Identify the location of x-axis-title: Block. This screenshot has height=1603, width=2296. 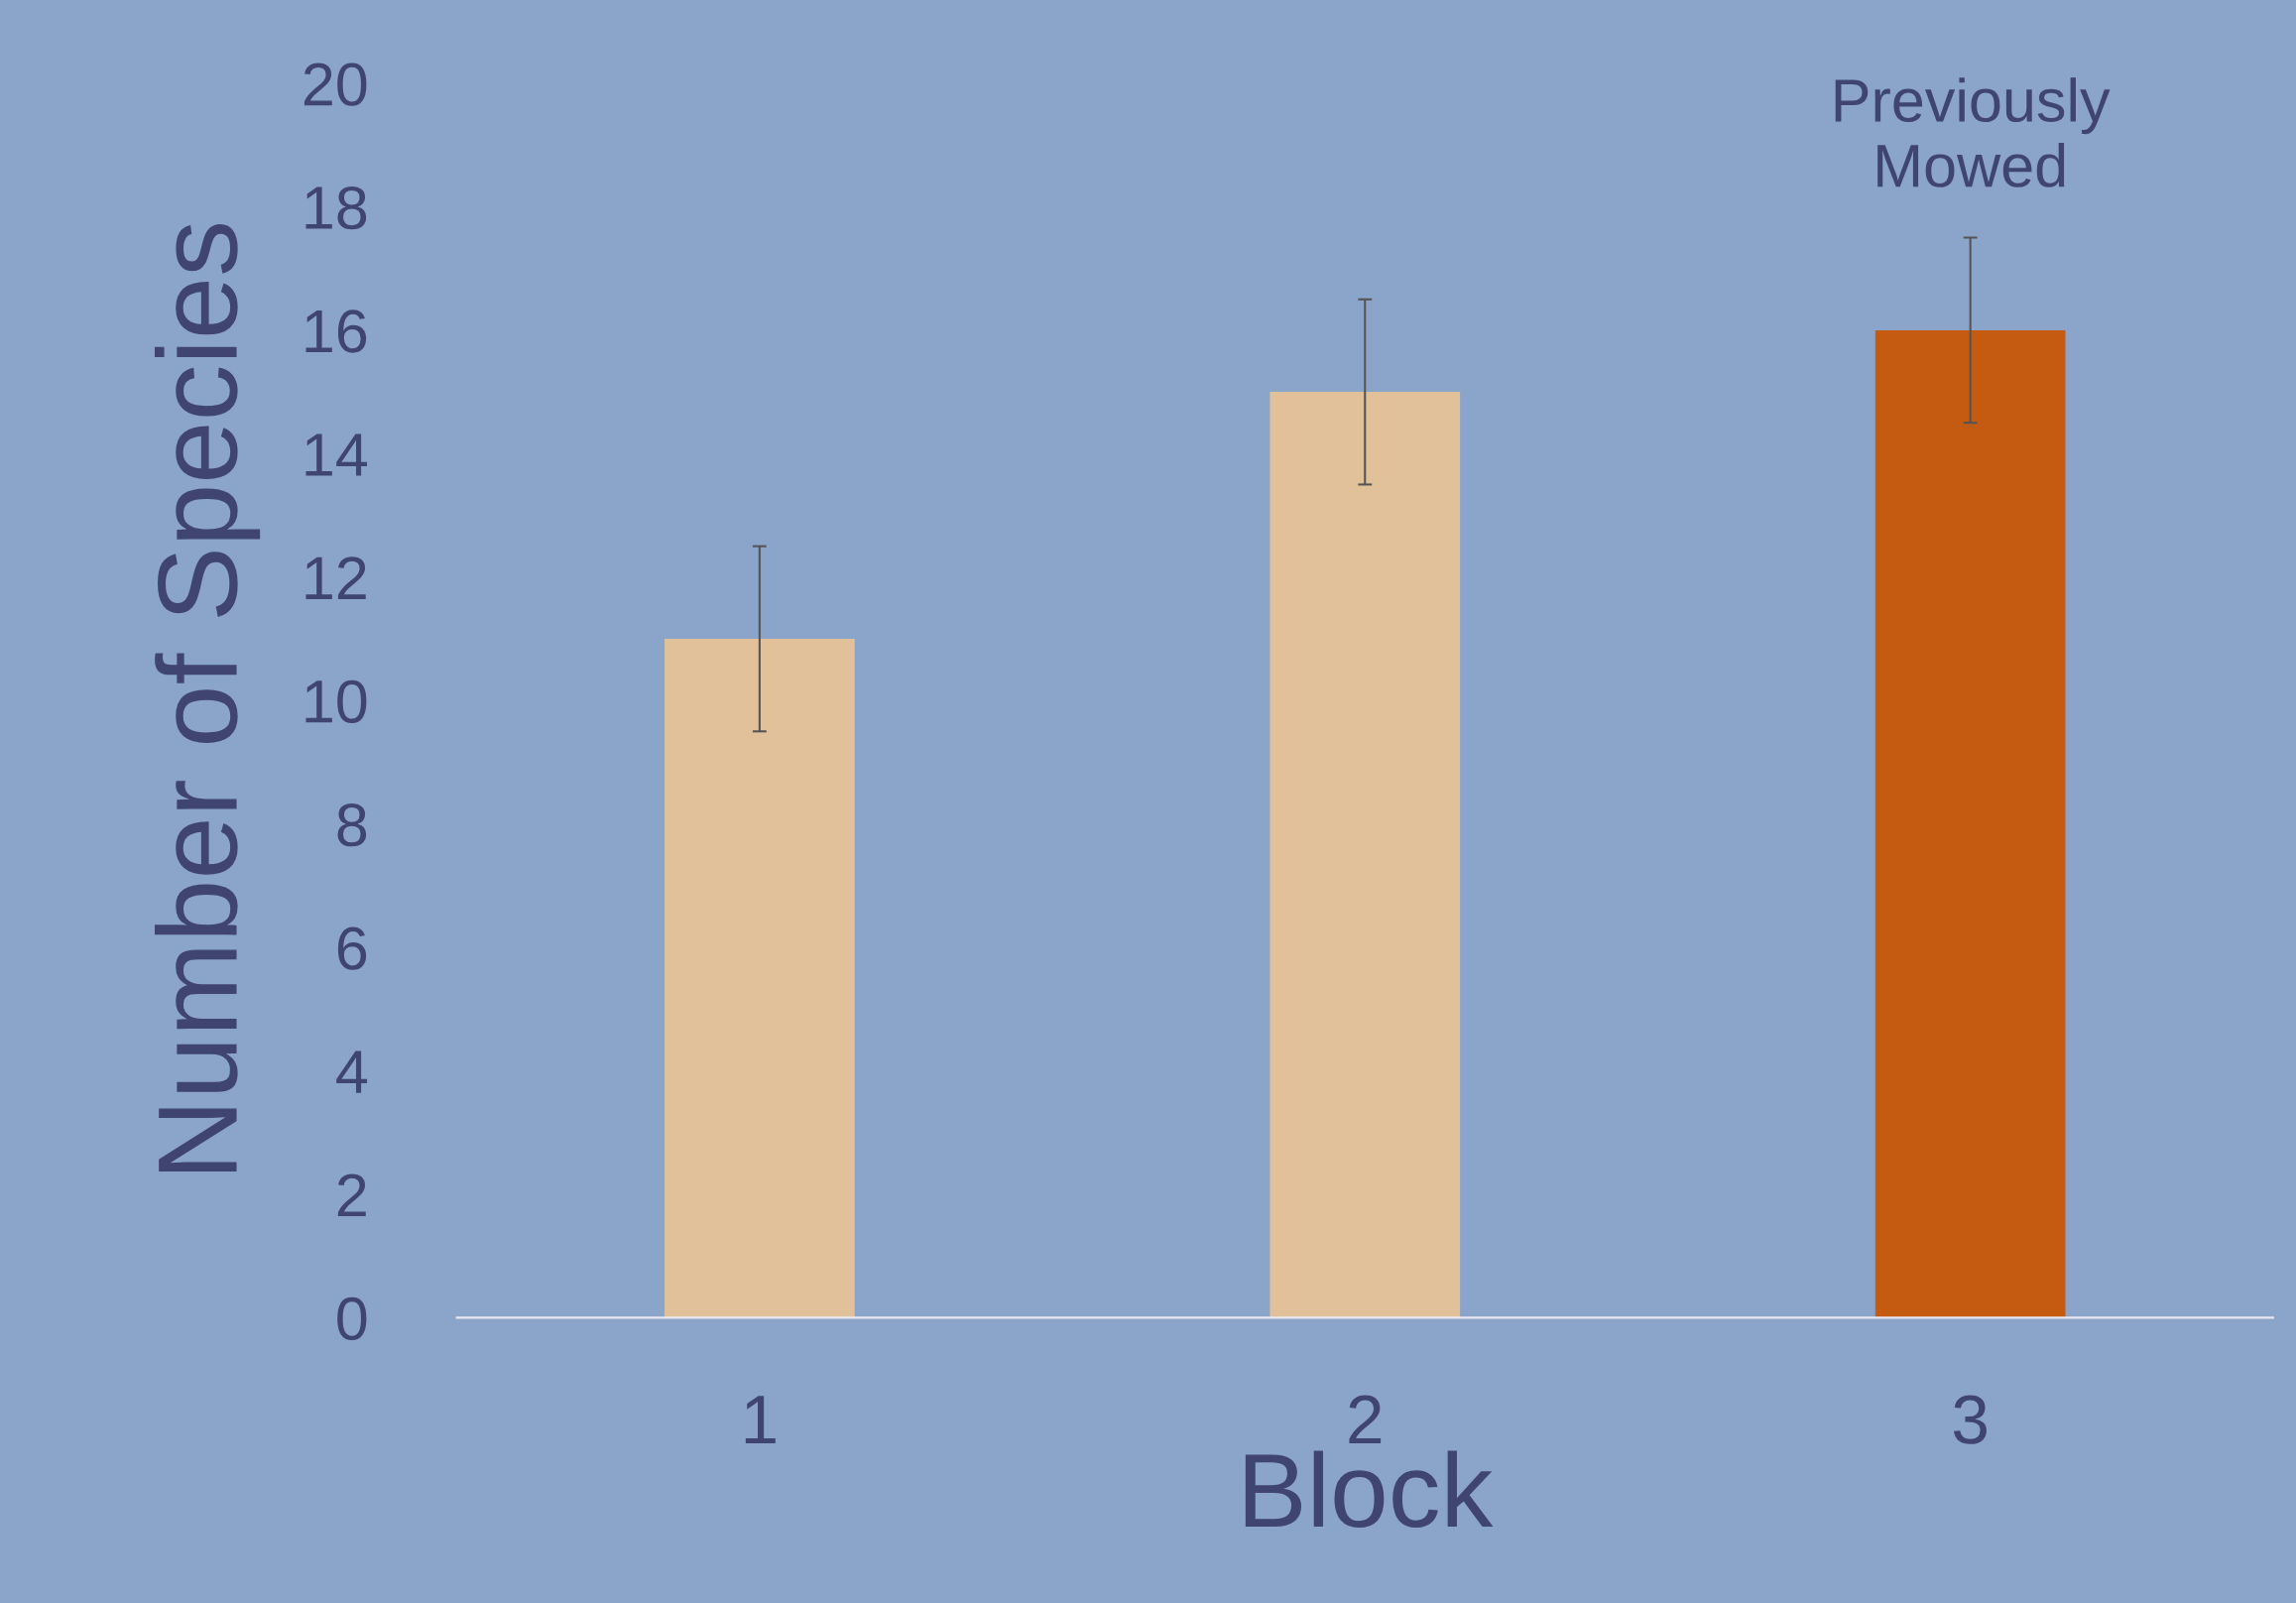
(1369, 1490).